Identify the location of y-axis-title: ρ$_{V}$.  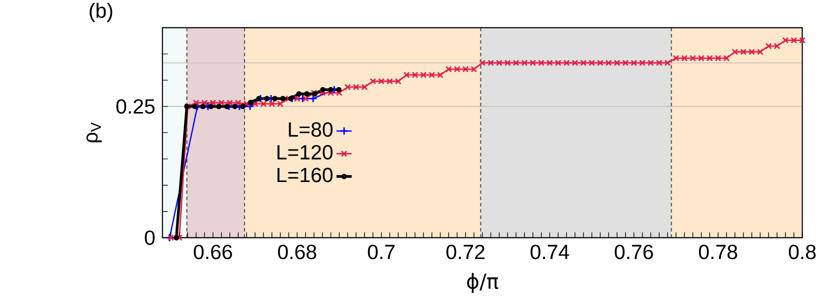
(94, 132).